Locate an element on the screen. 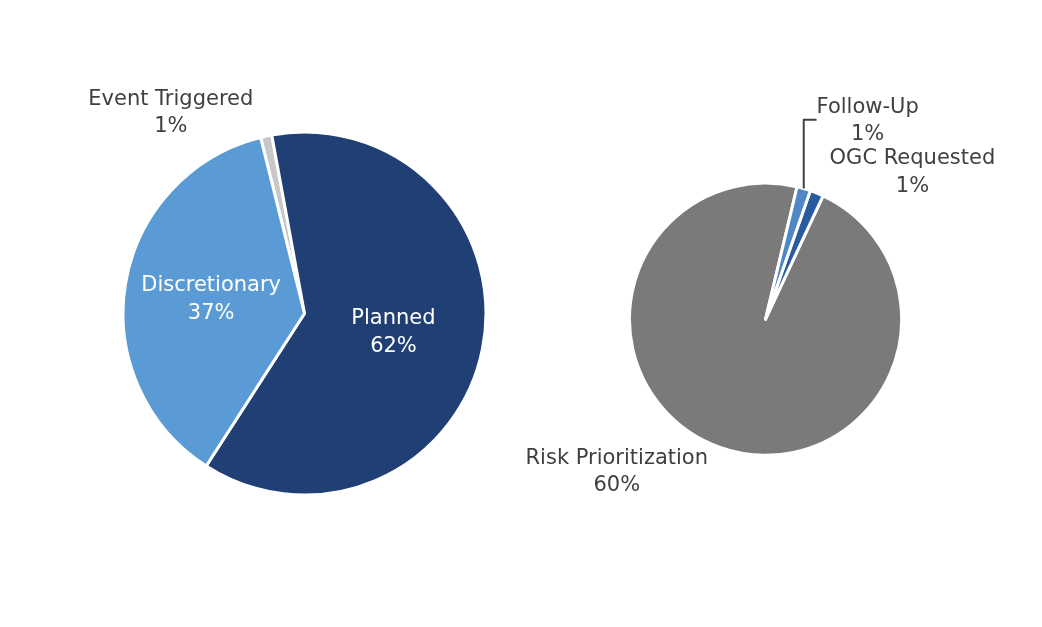 Image resolution: width=1042 pixels, height=627 pixels. slice-label: OGC Requested is located at coordinates (912, 157).